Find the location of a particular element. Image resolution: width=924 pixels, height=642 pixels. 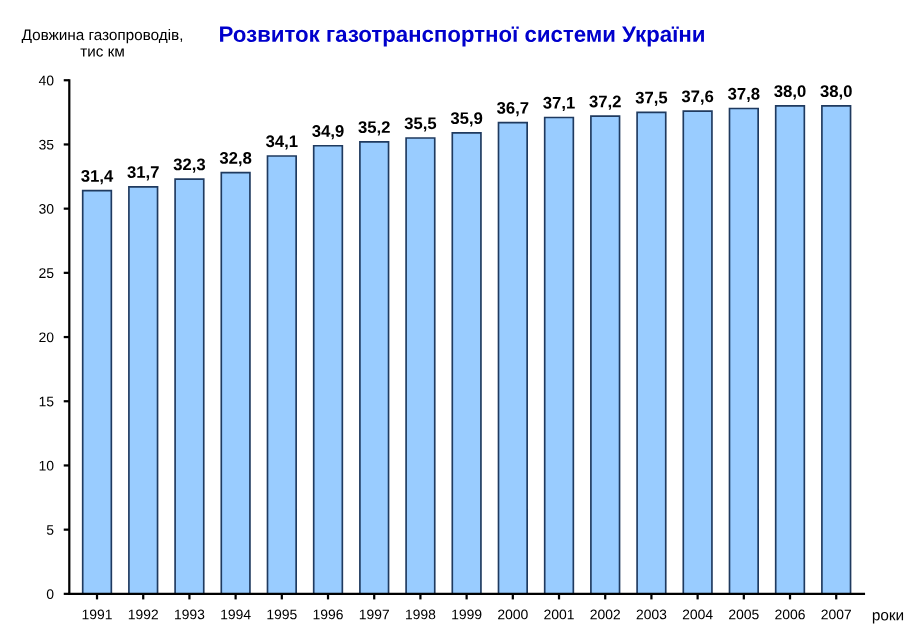

data-label: 31,4 is located at coordinates (97, 177).